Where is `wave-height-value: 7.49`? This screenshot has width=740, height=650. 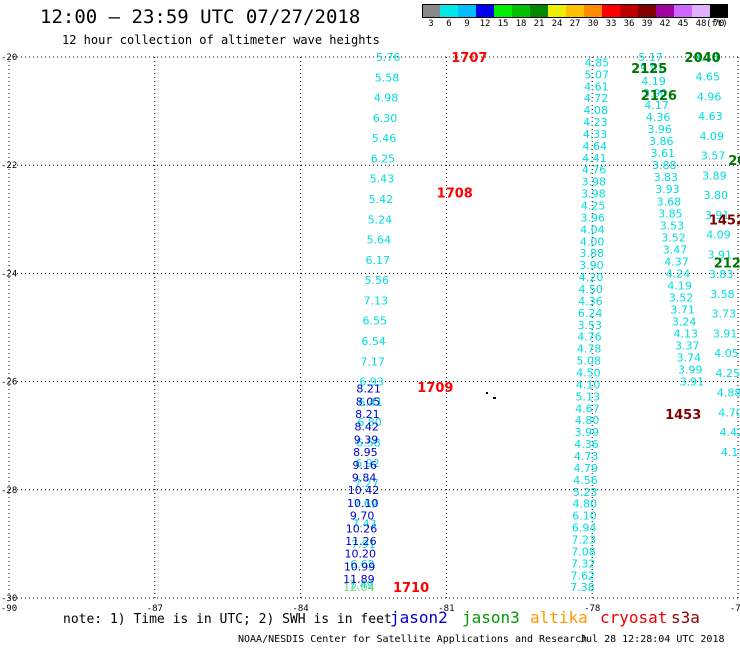 wave-height-value: 7.49 is located at coordinates (361, 584).